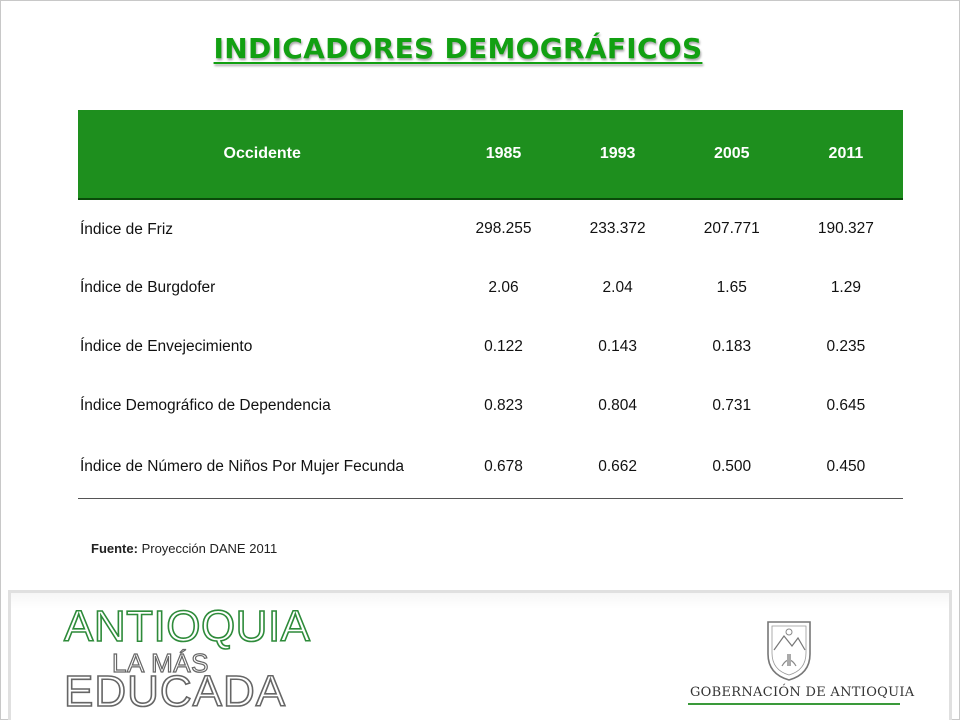 This screenshot has height=723, width=960. What do you see at coordinates (160, 662) in the screenshot?
I see `logo-line: LA MÁS` at bounding box center [160, 662].